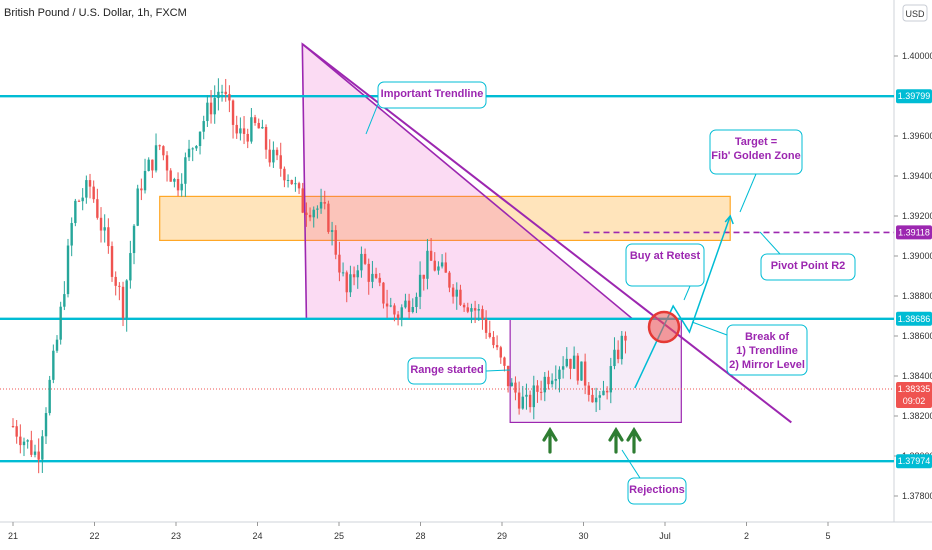 Image resolution: width=932 pixels, height=550 pixels. I want to click on x-tick-label: 28, so click(420, 536).